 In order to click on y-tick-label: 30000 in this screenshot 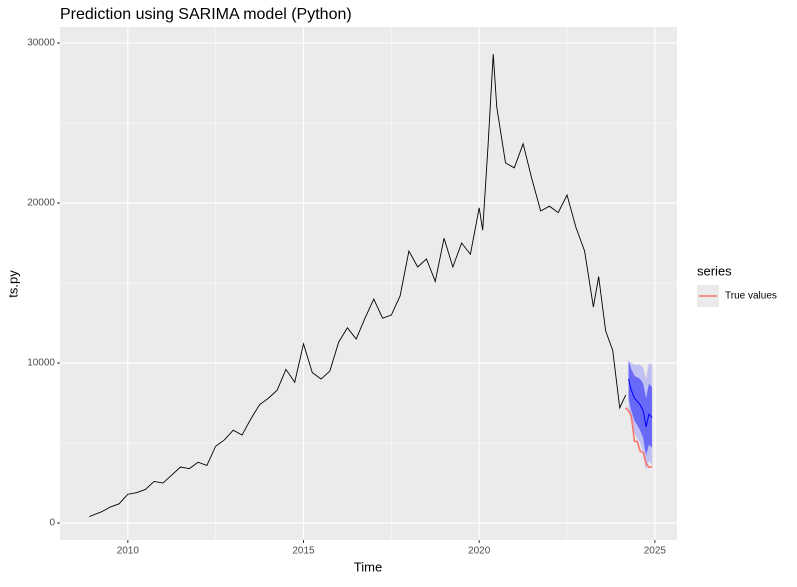, I will do `click(41, 43)`.